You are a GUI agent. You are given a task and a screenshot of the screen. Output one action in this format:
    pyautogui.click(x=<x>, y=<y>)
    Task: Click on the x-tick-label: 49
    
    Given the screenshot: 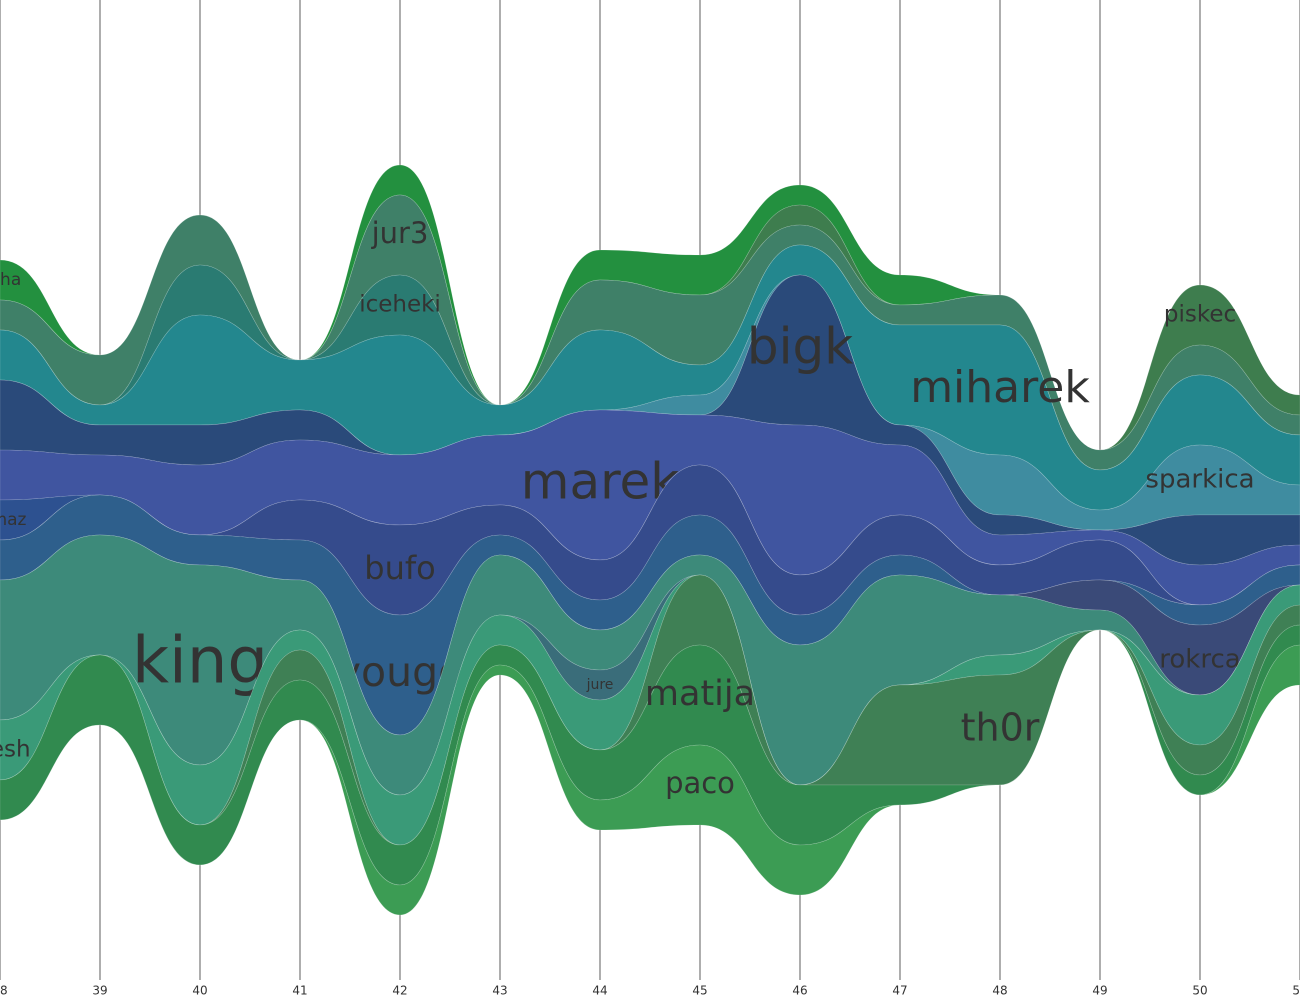 What is the action you would take?
    pyautogui.click(x=1099, y=991)
    